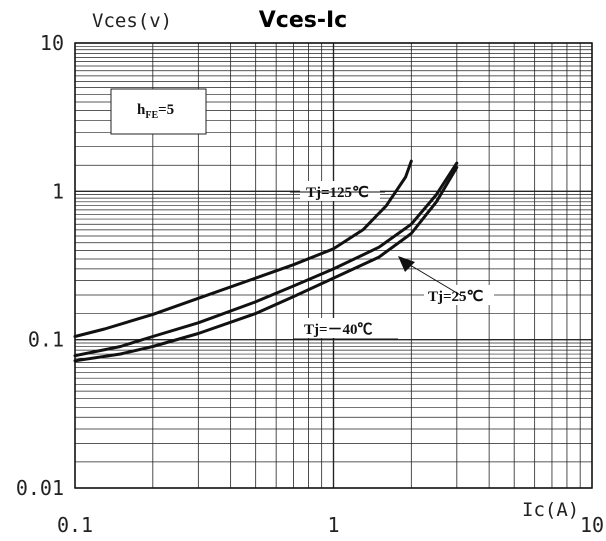 The width and height of the screenshot is (606, 541). I want to click on series-label-minus40-text: Tj=－40℃, so click(338, 329).